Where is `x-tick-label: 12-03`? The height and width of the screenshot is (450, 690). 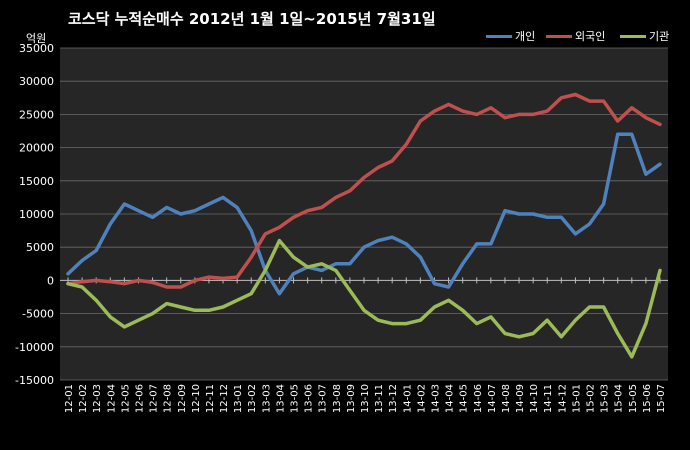
x-tick-label: 12-03 is located at coordinates (97, 398).